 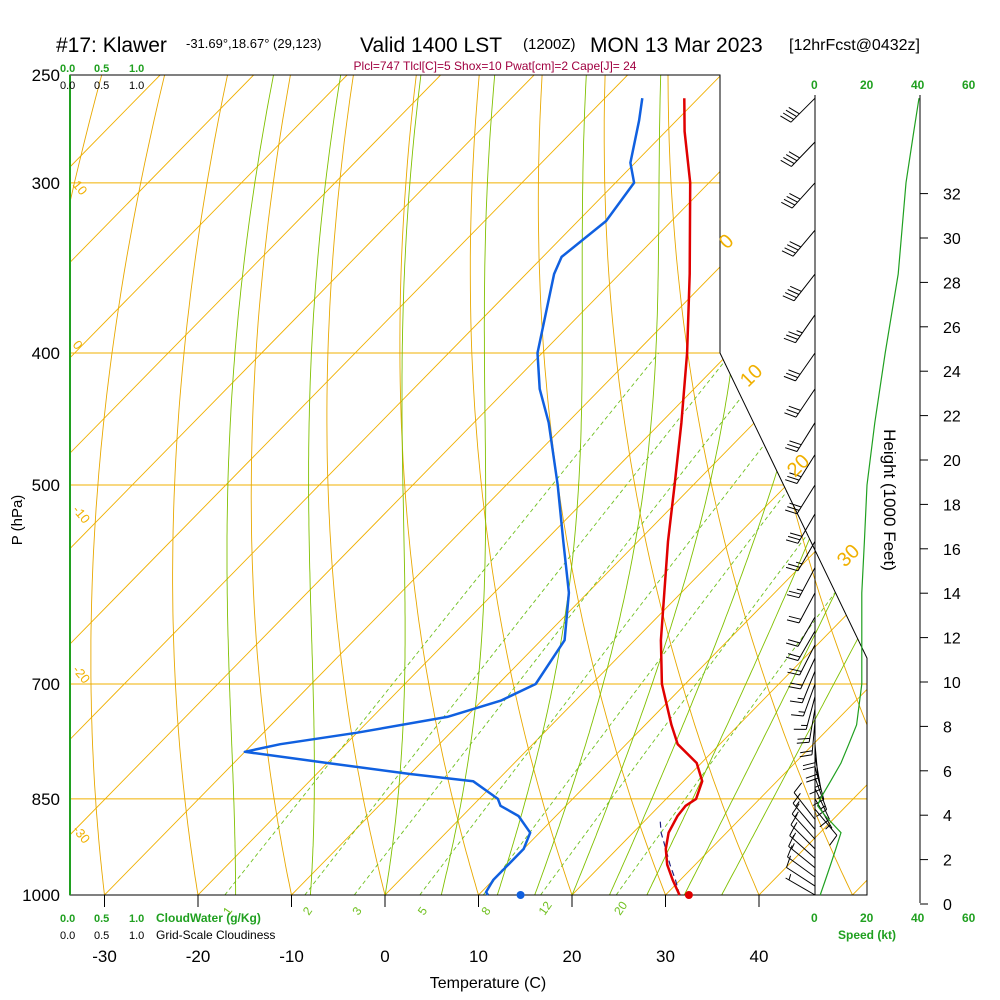 What do you see at coordinates (952, 195) in the screenshot?
I see `height-tick-label: 32` at bounding box center [952, 195].